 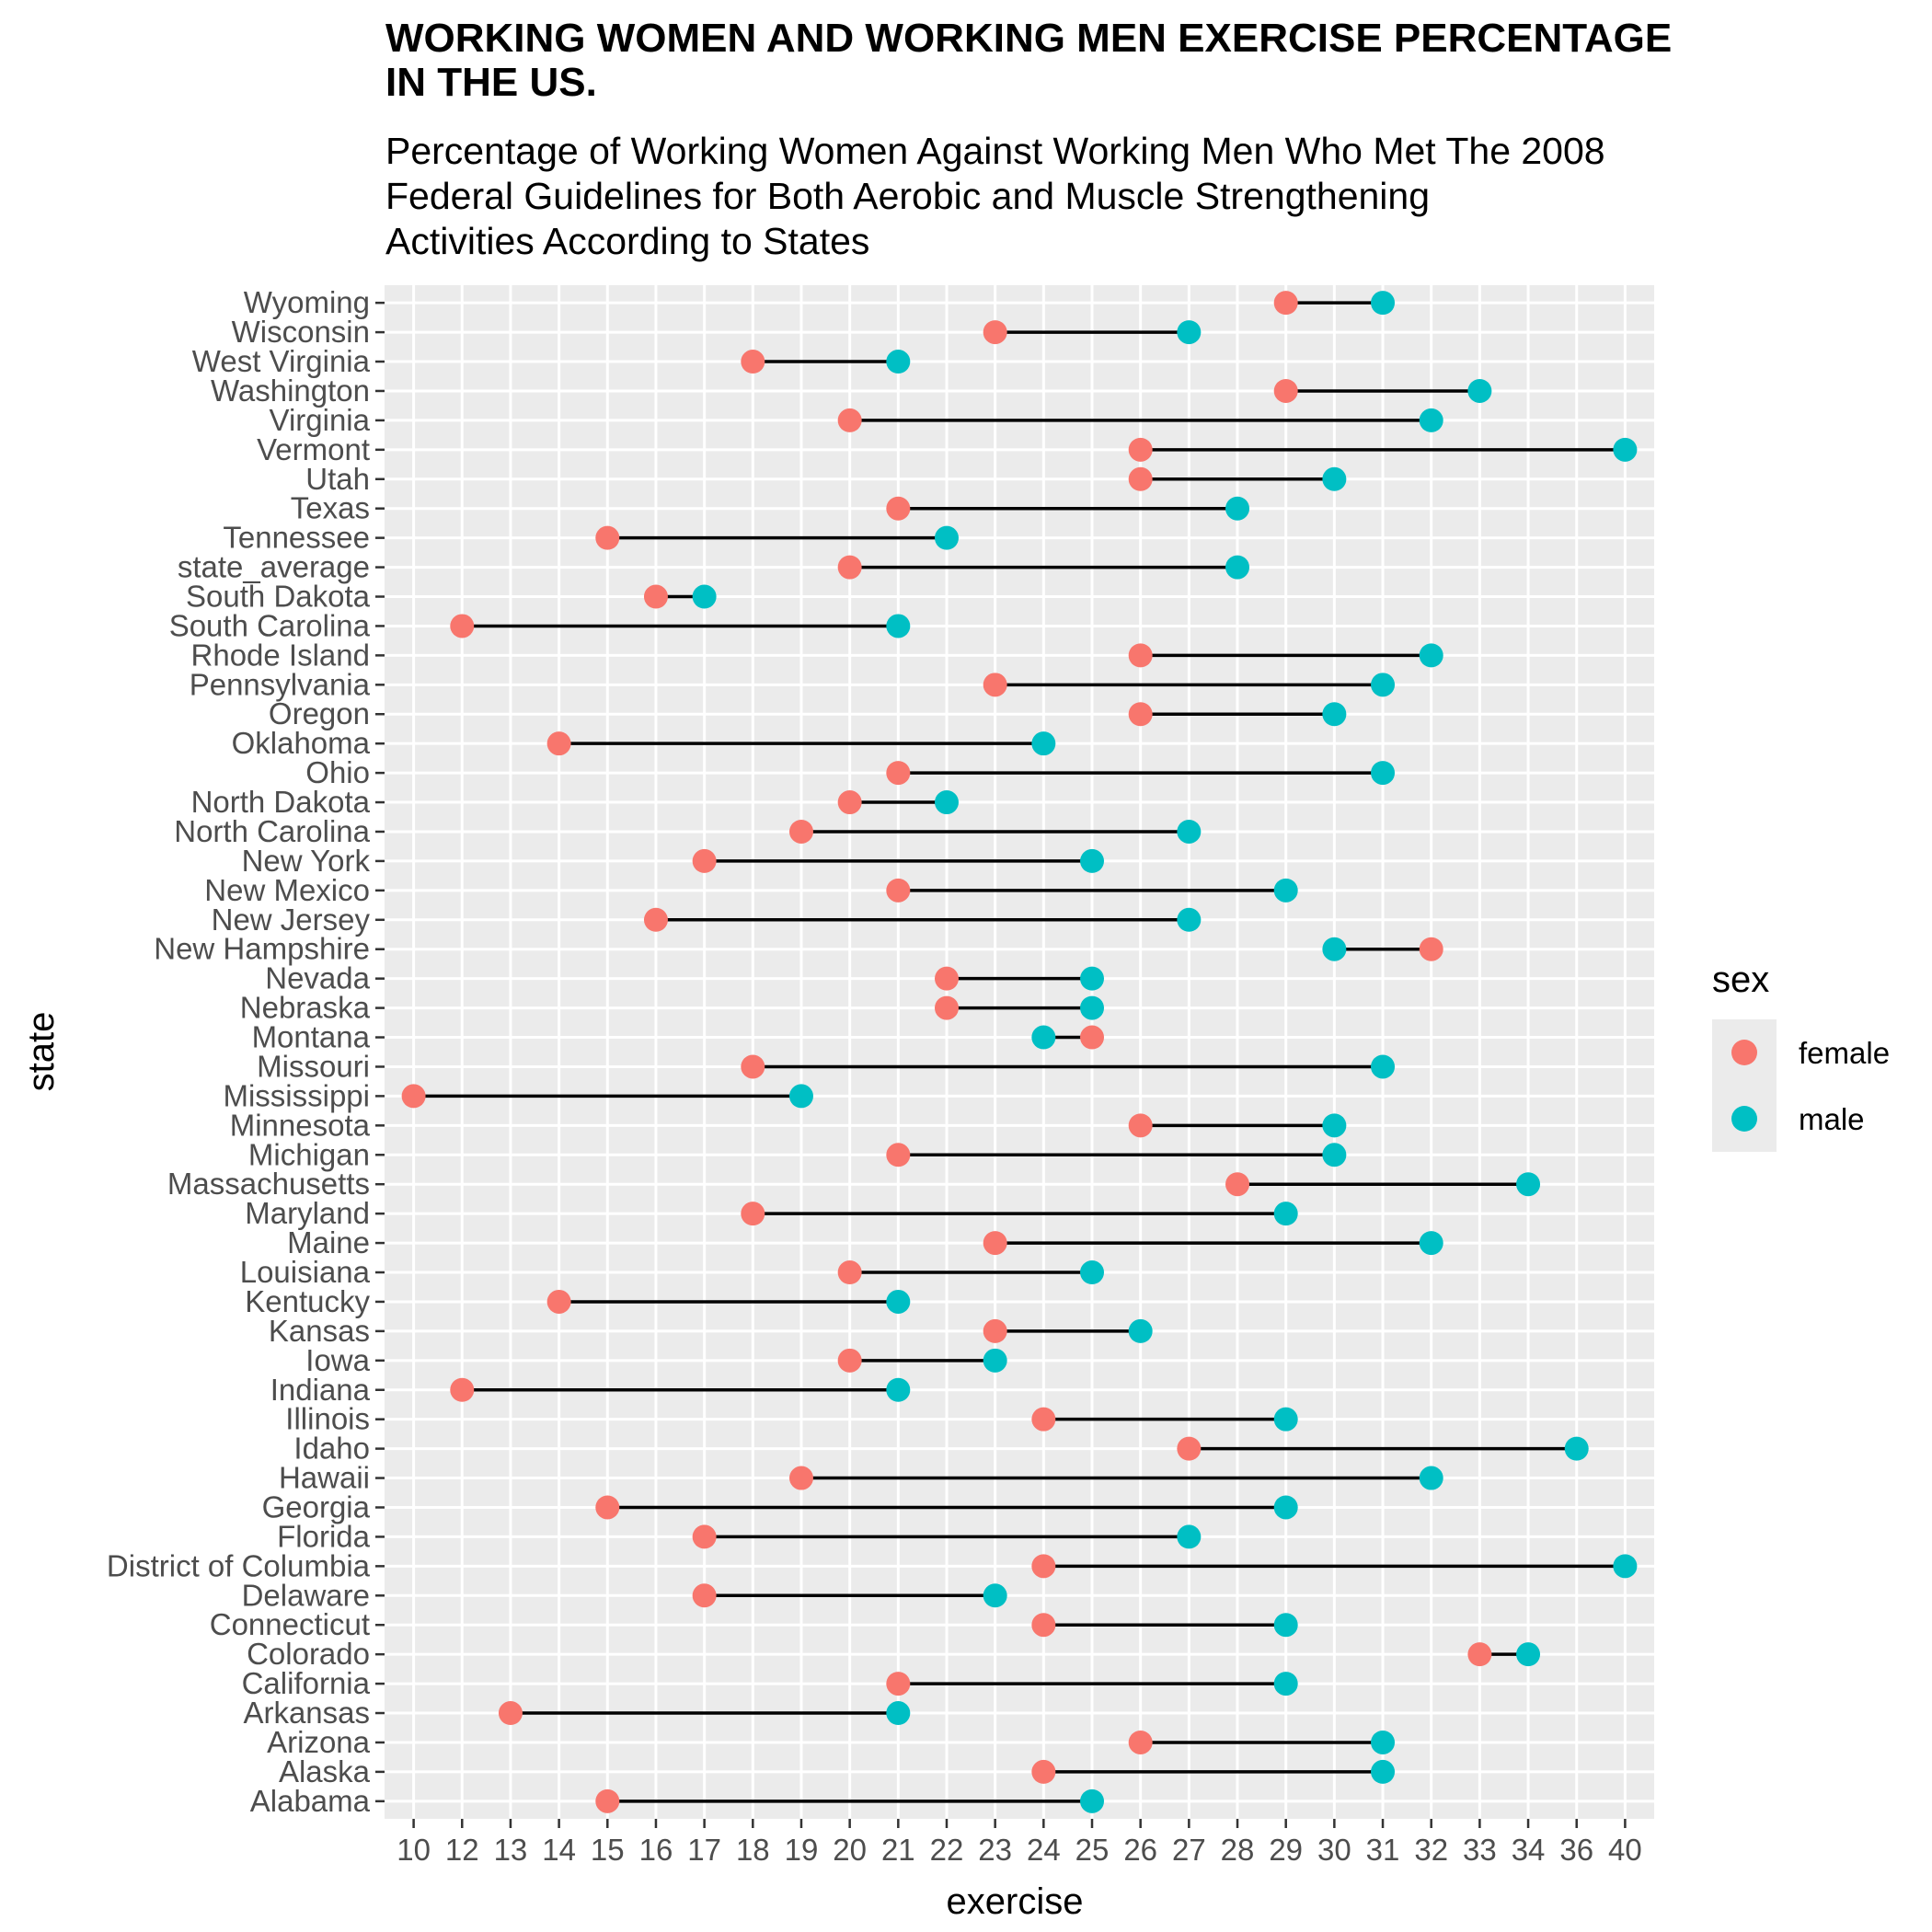 What do you see at coordinates (995, 1850) in the screenshot?
I see `x-tick-label: 23` at bounding box center [995, 1850].